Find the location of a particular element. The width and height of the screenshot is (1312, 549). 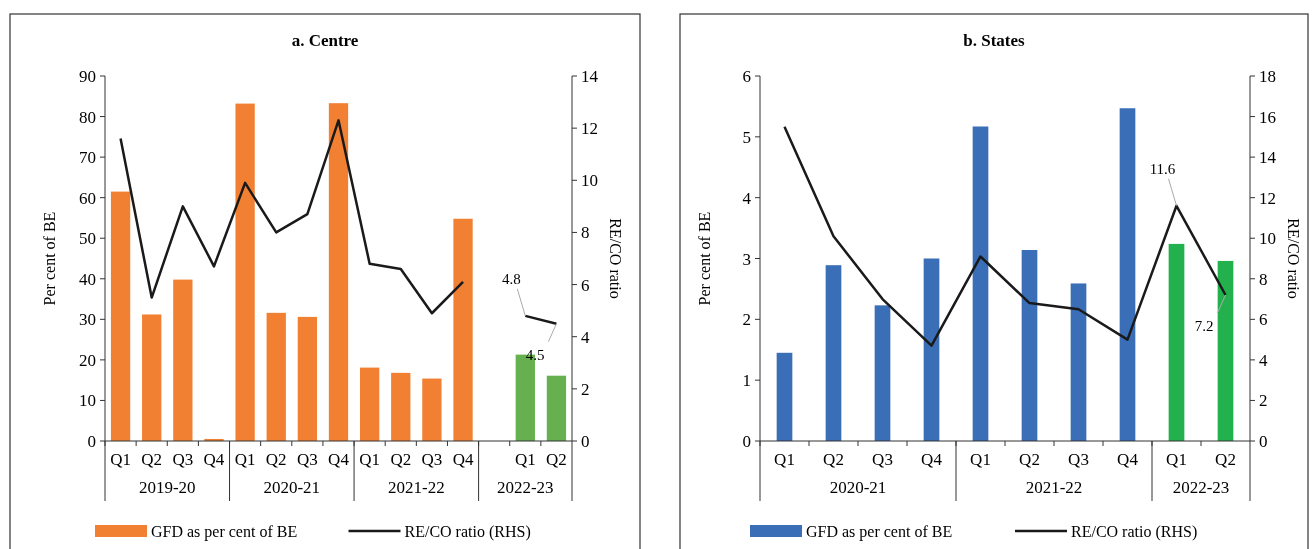

y-tick-label: 30 is located at coordinates (87, 320).